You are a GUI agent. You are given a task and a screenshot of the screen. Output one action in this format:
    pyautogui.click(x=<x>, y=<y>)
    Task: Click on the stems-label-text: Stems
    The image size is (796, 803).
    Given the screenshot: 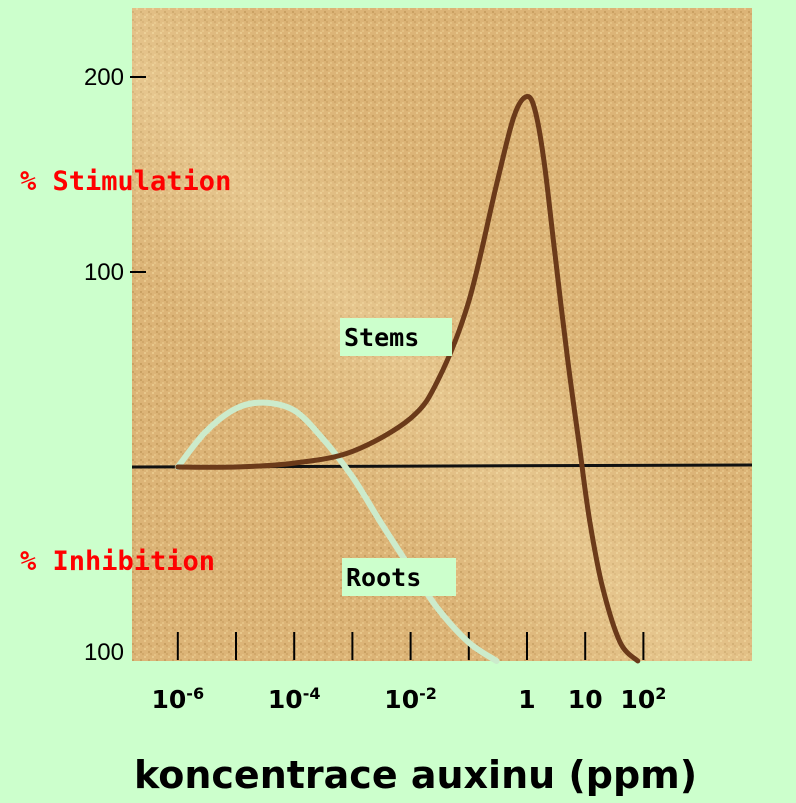 What is the action you would take?
    pyautogui.click(x=381, y=337)
    